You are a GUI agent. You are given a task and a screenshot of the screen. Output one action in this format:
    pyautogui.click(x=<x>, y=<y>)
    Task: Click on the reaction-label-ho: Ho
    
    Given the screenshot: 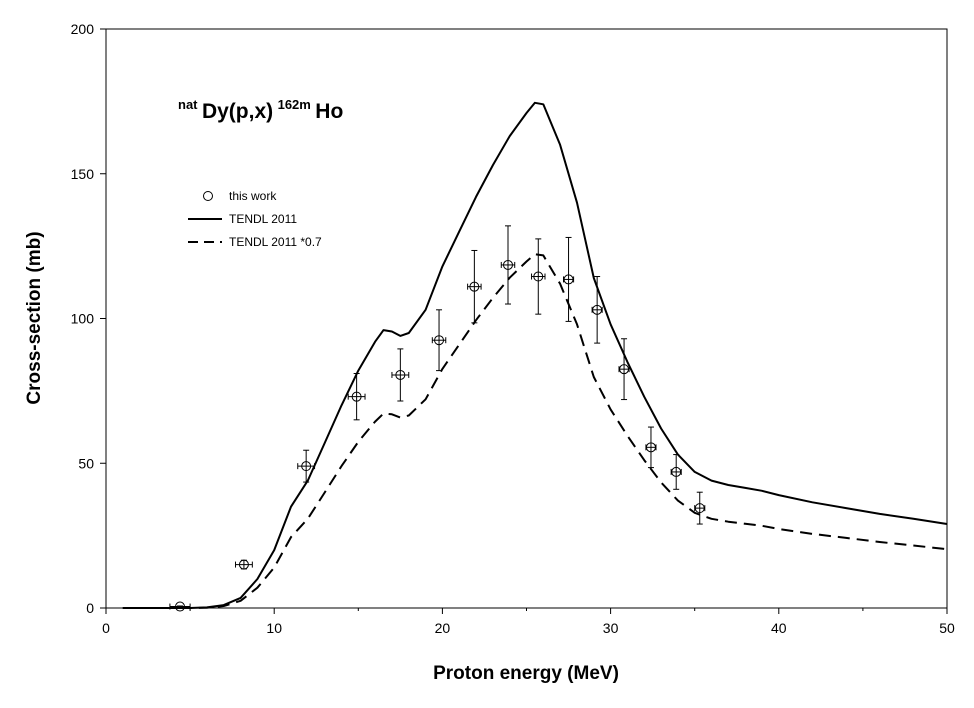 What is the action you would take?
    pyautogui.click(x=329, y=111)
    